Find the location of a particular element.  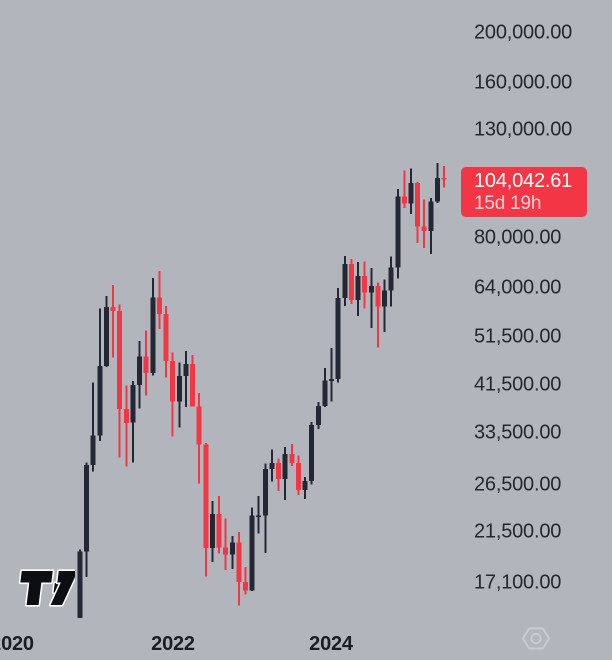

tradingview-logo is located at coordinates (46, 591).